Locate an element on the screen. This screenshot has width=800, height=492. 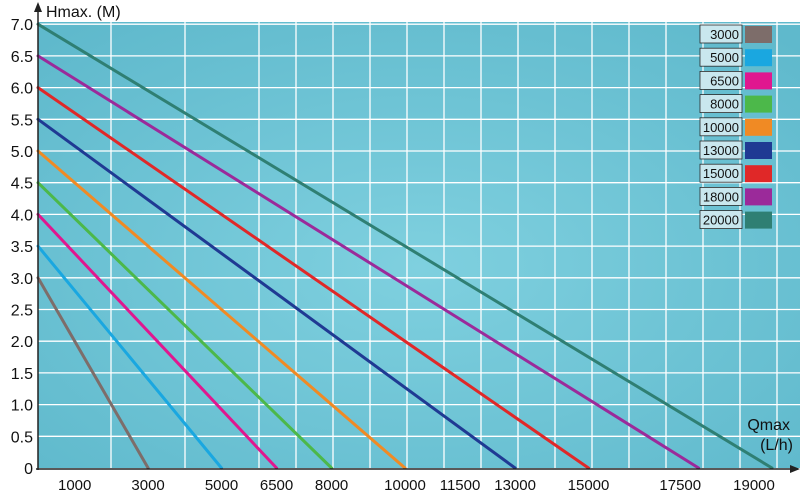
y-tick-label: 0 is located at coordinates (28, 469).